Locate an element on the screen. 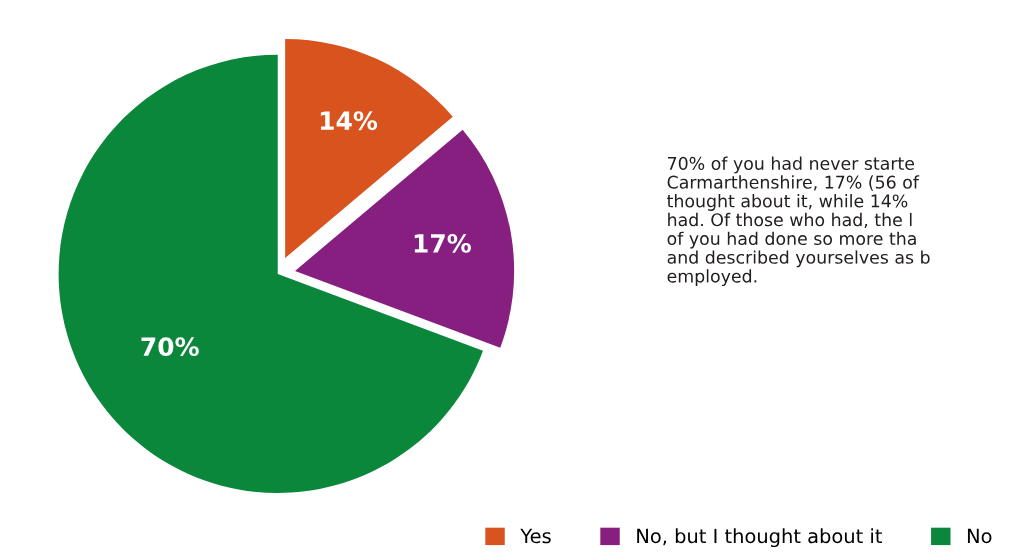  data-label: 70% is located at coordinates (170, 347).